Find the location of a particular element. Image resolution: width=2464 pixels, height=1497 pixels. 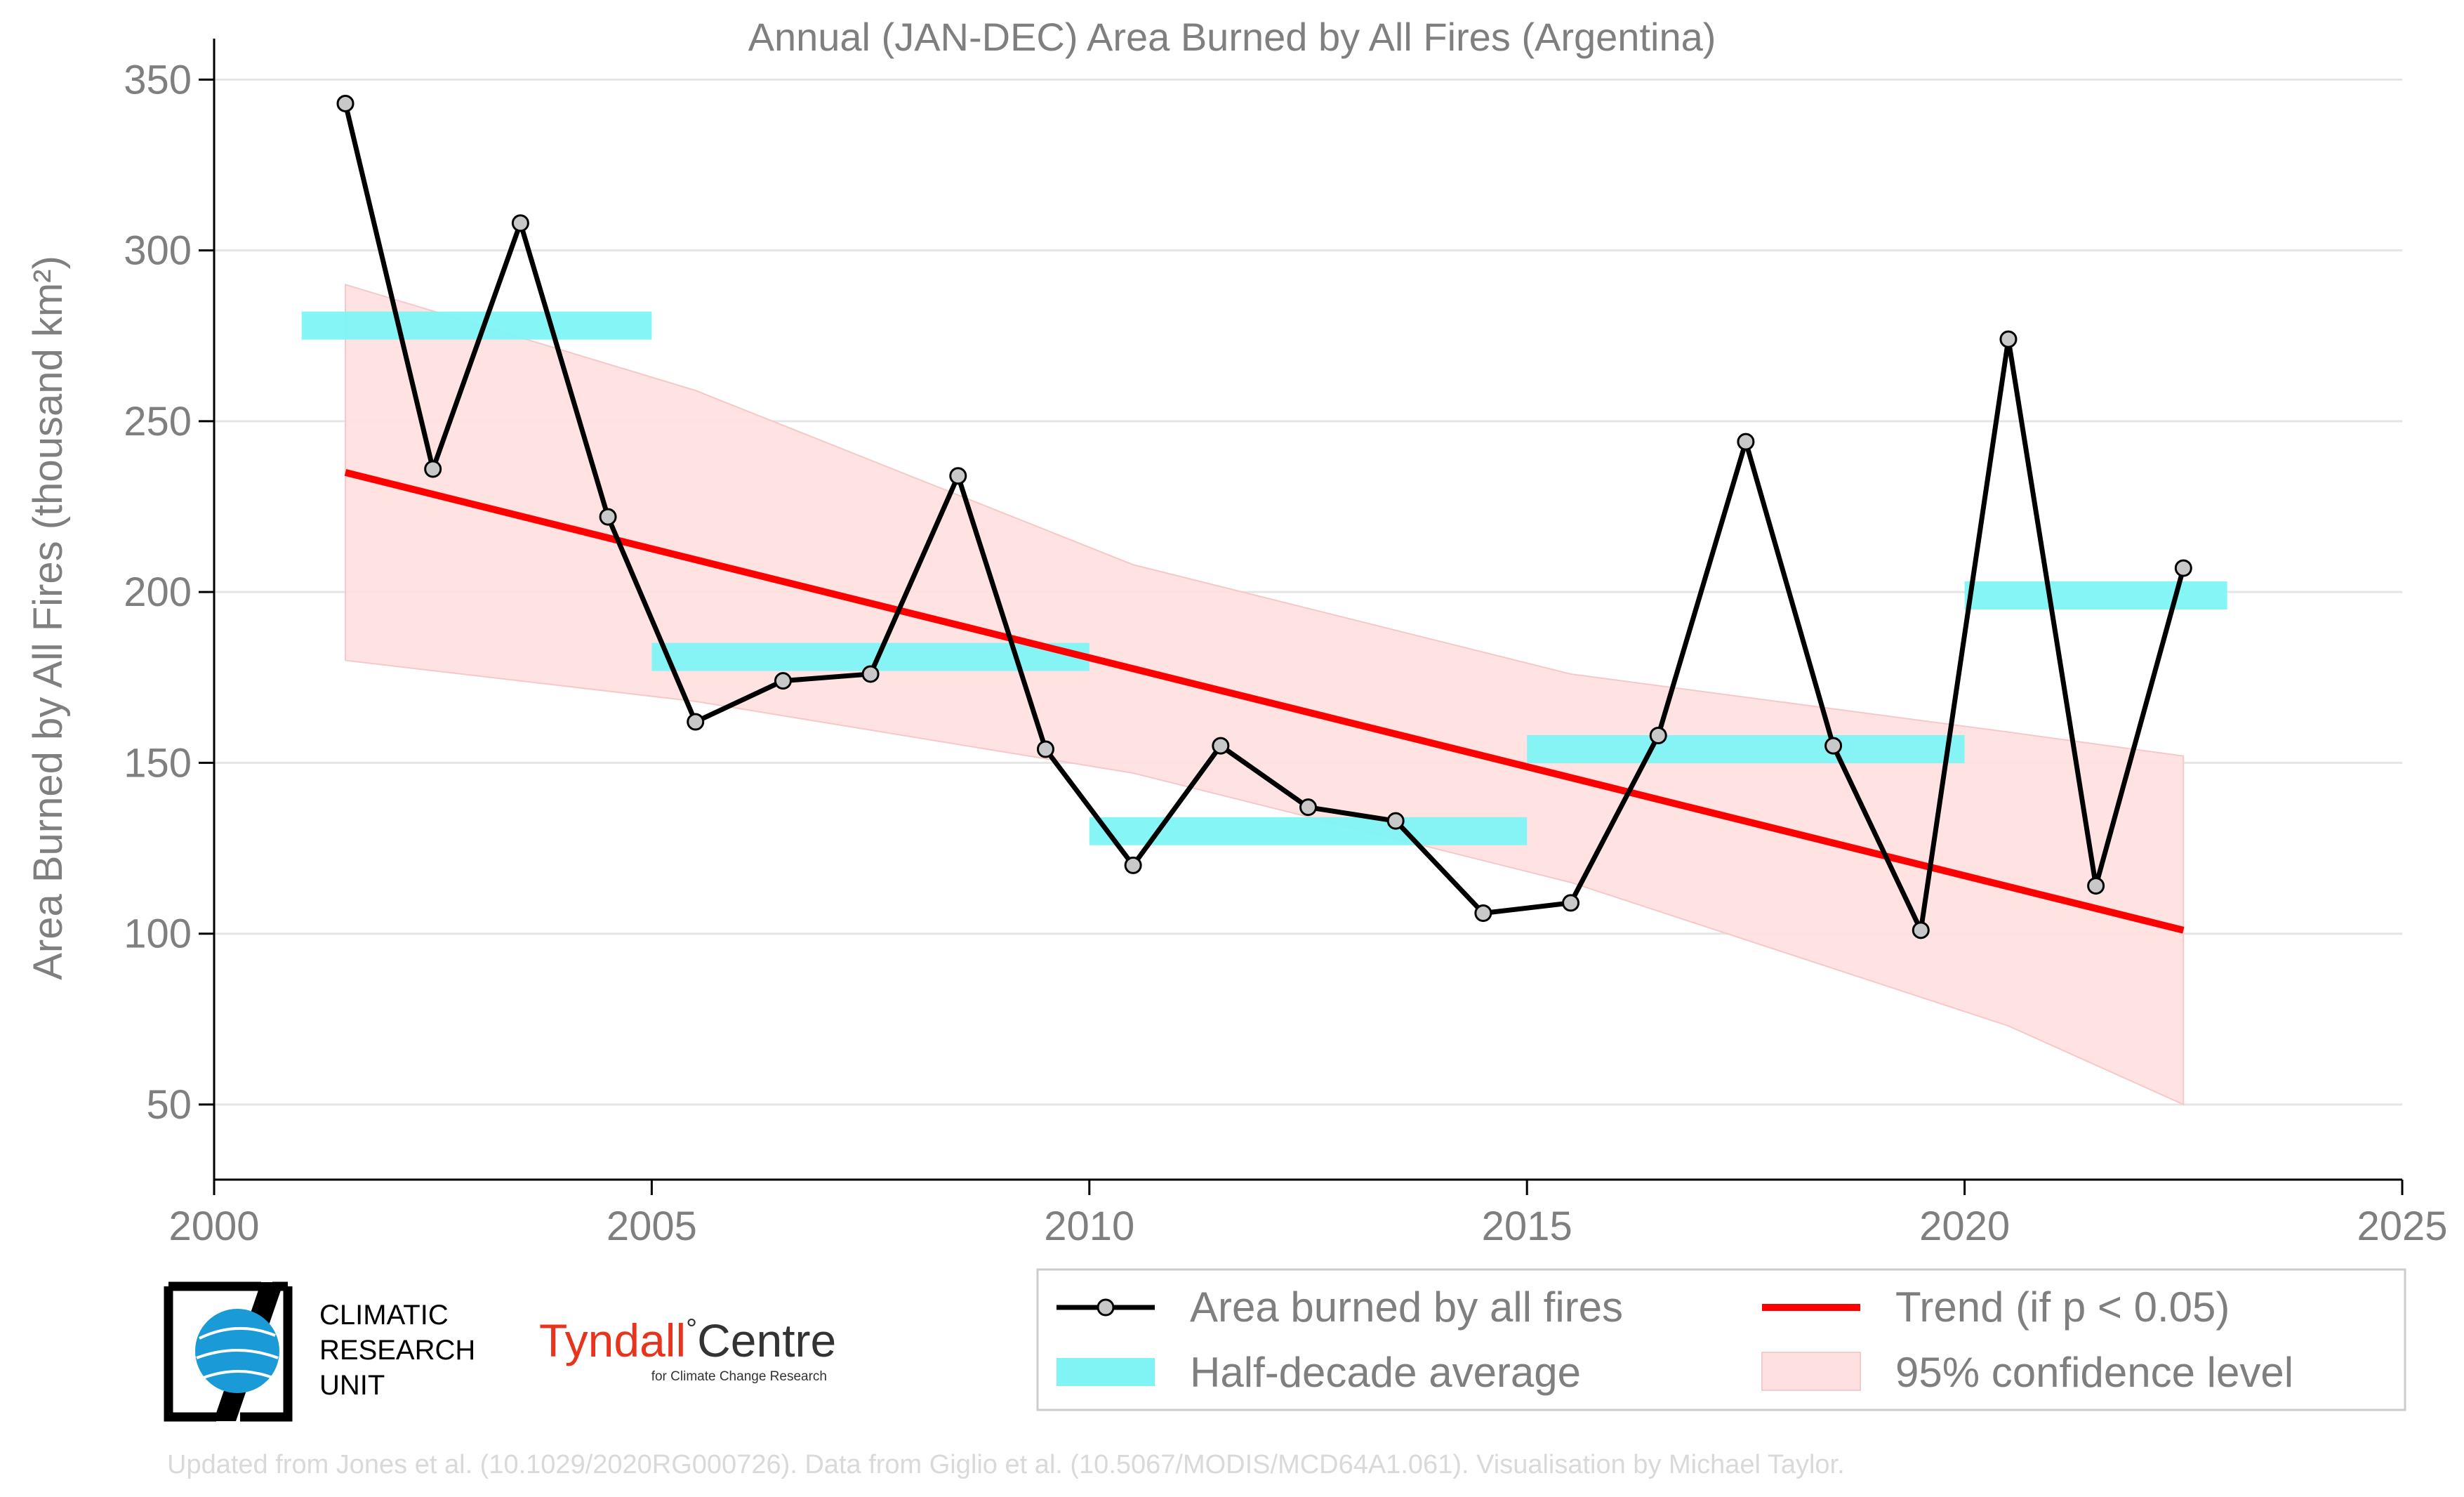

legend-item-half-decade: Half-decade average is located at coordinates (1319, 1372).